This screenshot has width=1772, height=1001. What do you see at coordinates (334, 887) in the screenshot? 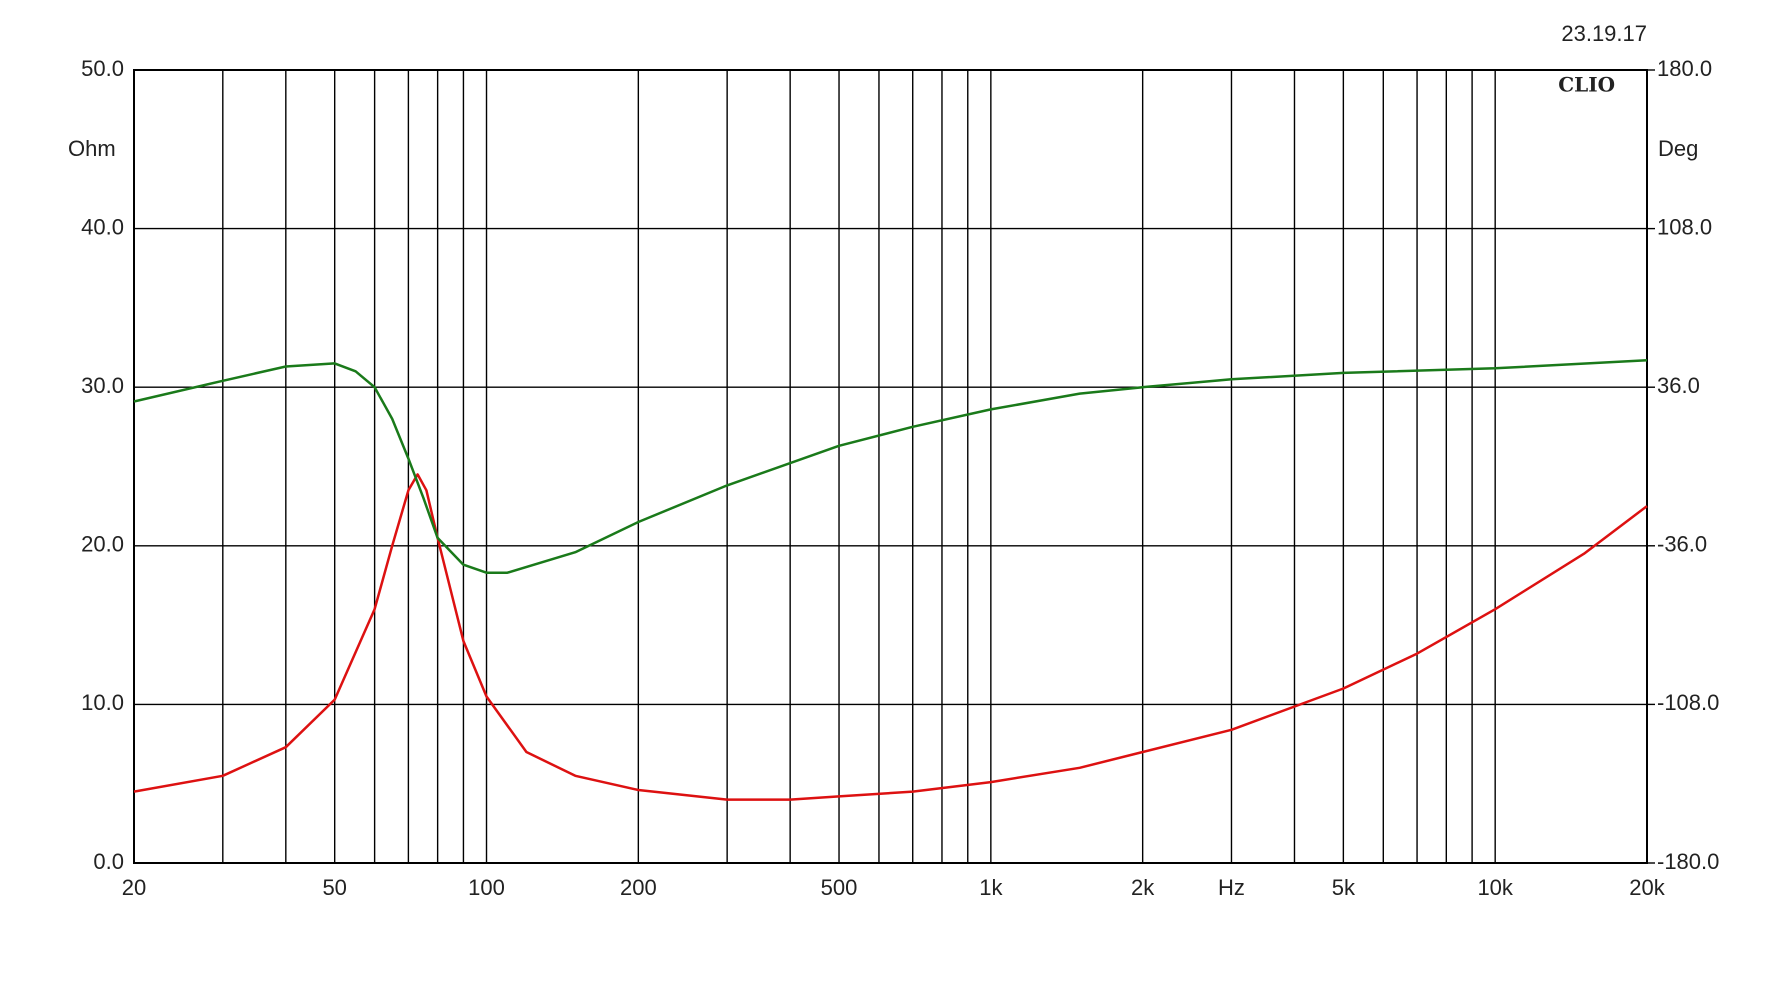
I see `x-tick-label: 50` at bounding box center [334, 887].